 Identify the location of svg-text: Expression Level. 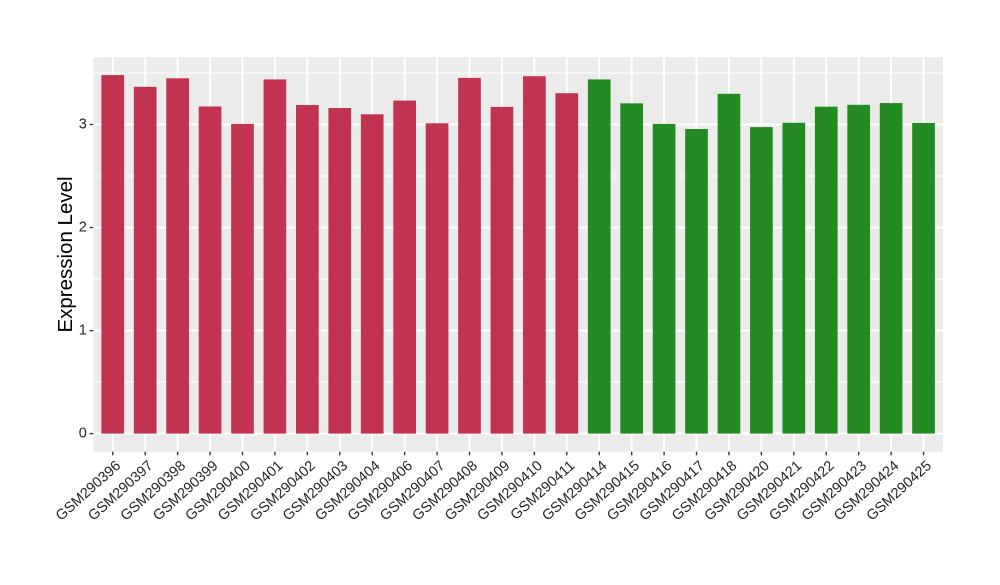
(65, 254).